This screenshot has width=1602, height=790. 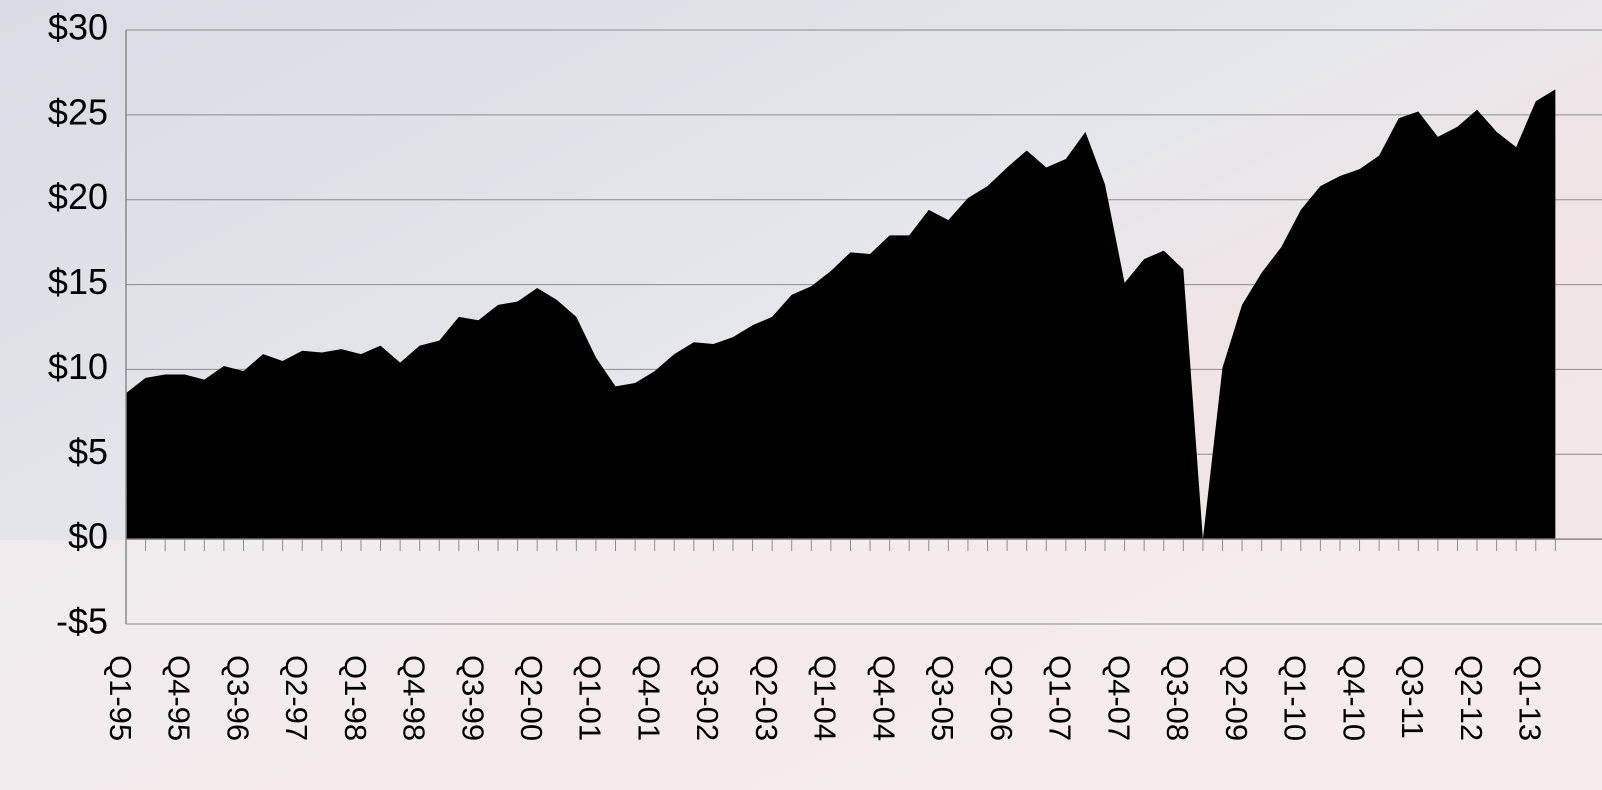 I want to click on y-tick-label: $25, so click(x=78, y=111).